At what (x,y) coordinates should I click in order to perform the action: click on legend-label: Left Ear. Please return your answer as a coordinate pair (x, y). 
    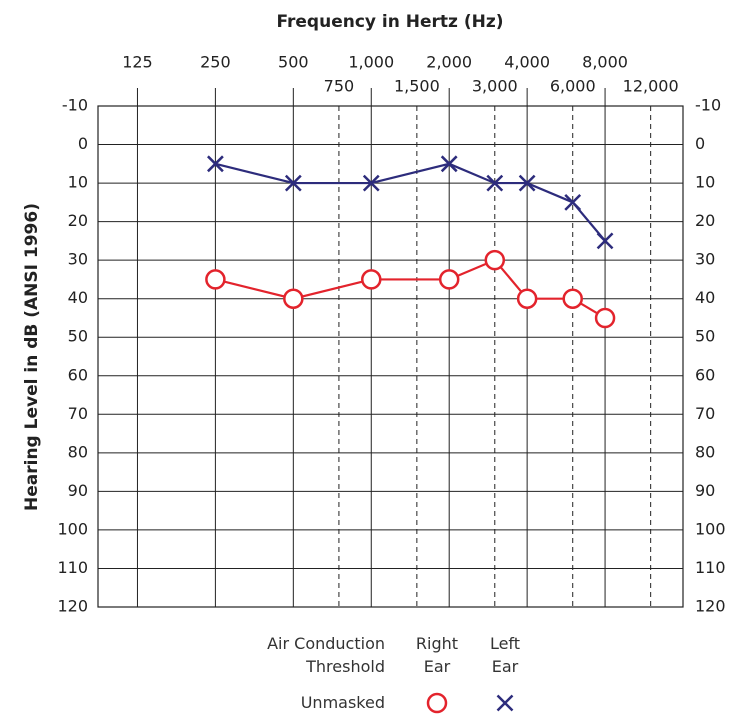
    Looking at the image, I should click on (505, 655).